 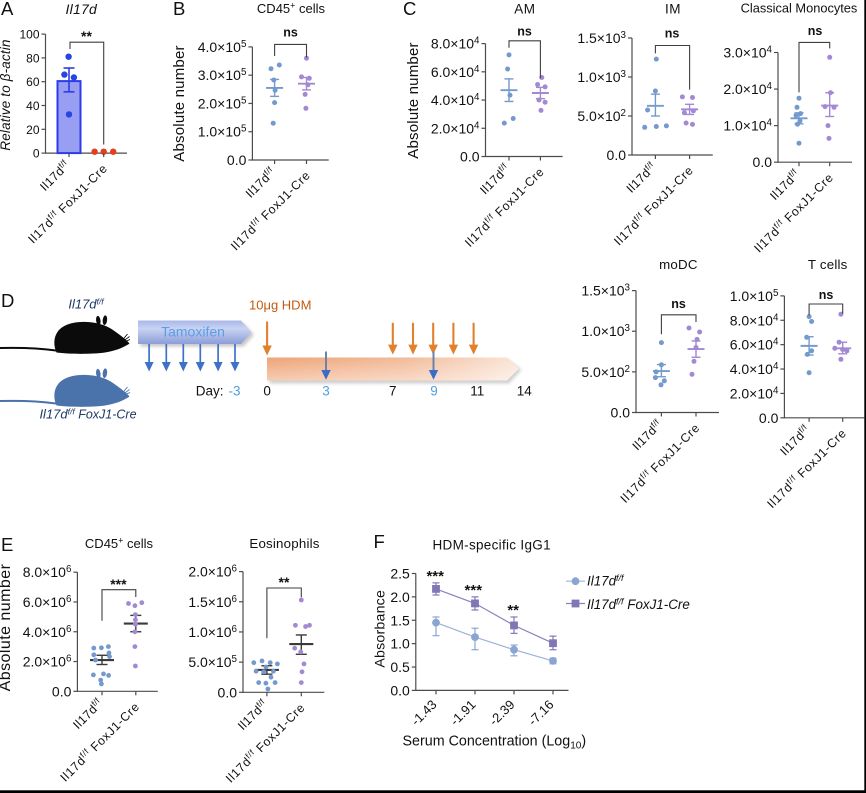 I want to click on svg-text: C, so click(x=409, y=9).